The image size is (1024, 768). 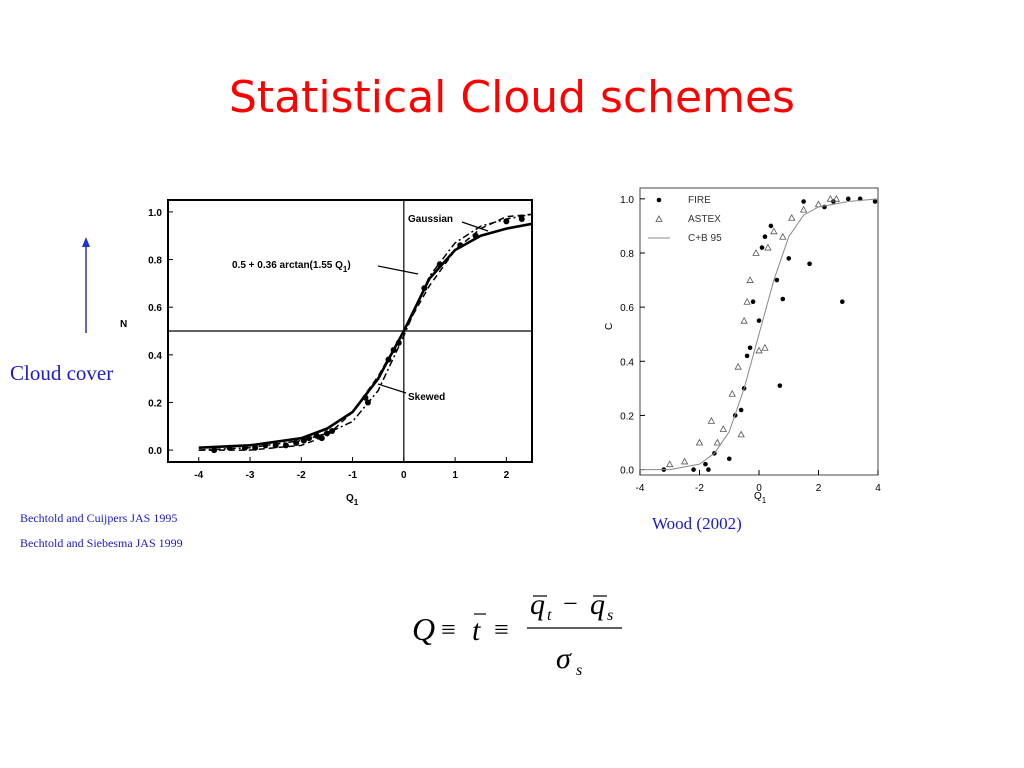 I want to click on formula-symbol: σ, so click(x=564, y=658).